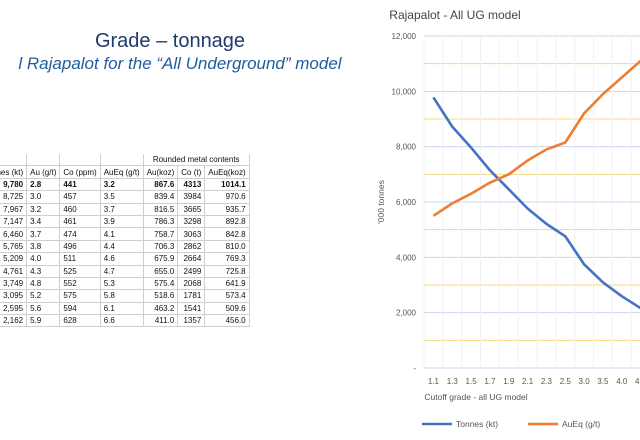 The height and width of the screenshot is (440, 640). I want to click on table-cell: 5.8, so click(121, 296).